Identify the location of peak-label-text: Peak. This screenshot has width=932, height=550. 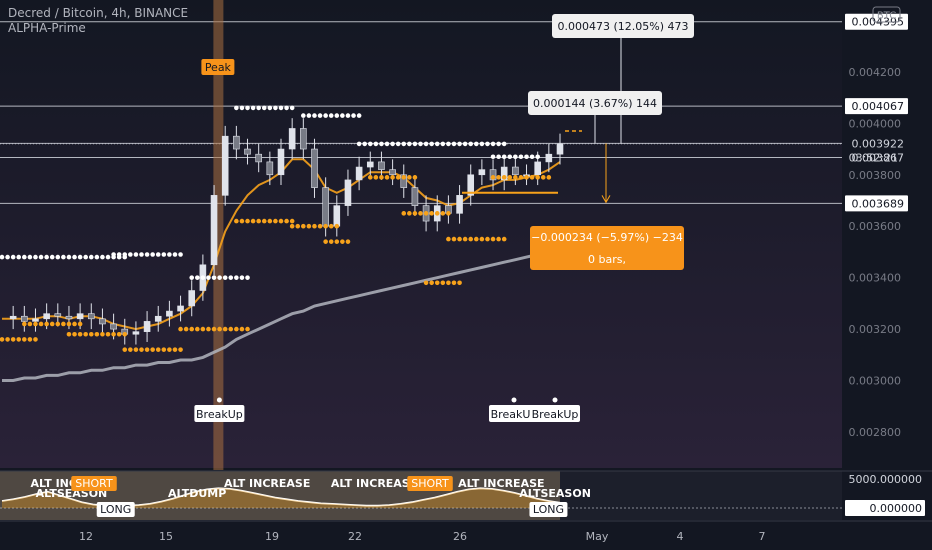
(218, 67).